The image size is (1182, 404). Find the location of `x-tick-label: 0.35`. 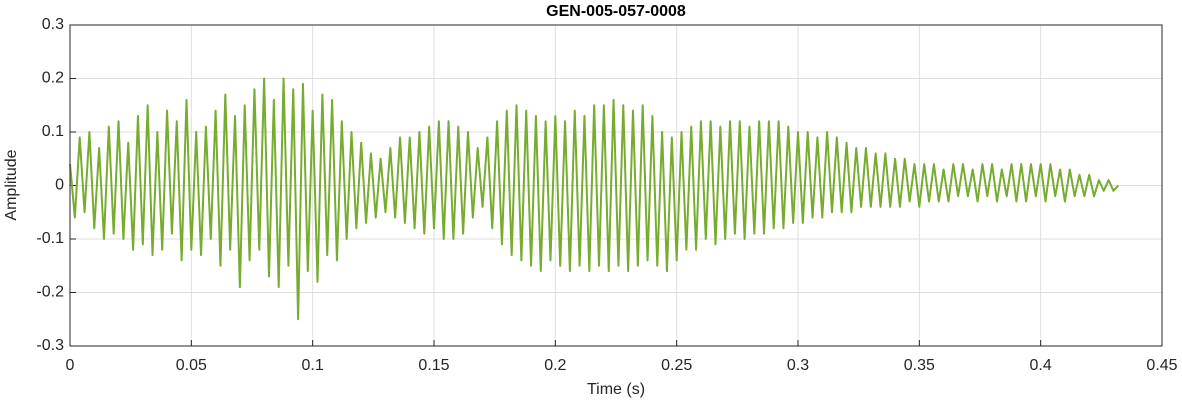

x-tick-label: 0.35 is located at coordinates (919, 365).